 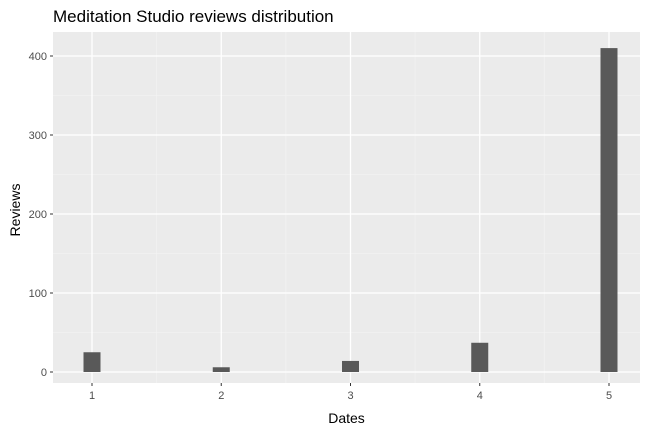 I want to click on x-axis-ticks: 1 2 3 4 5, so click(x=350, y=392).